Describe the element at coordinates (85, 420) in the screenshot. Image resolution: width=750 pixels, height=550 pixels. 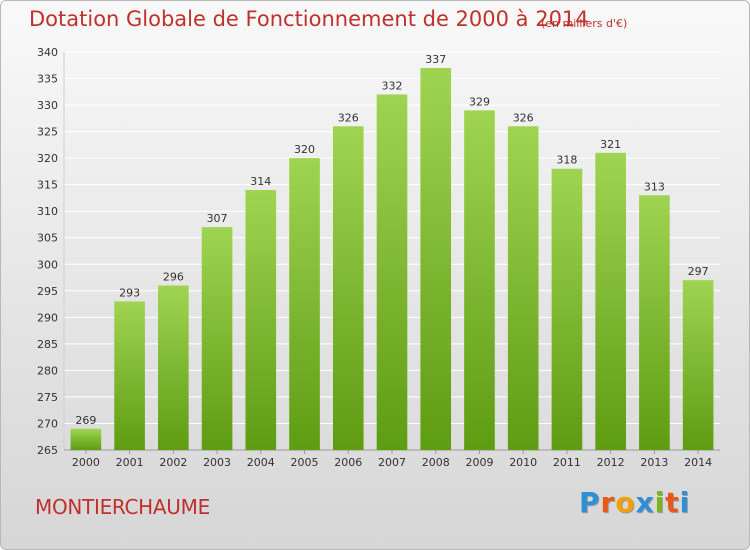
I see `data-label-2000: 269` at that location.